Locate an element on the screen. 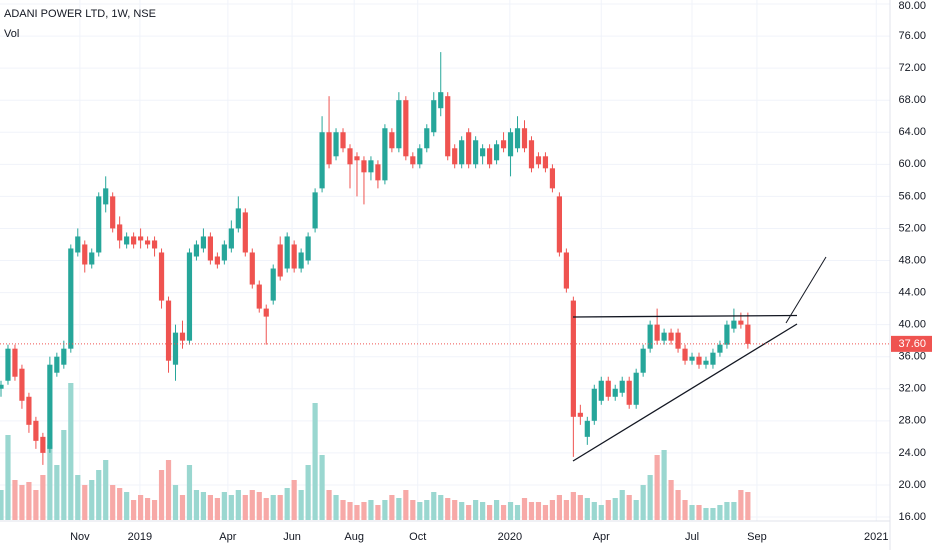 This screenshot has height=550, width=932. x-tick-label: Apr is located at coordinates (227, 537).